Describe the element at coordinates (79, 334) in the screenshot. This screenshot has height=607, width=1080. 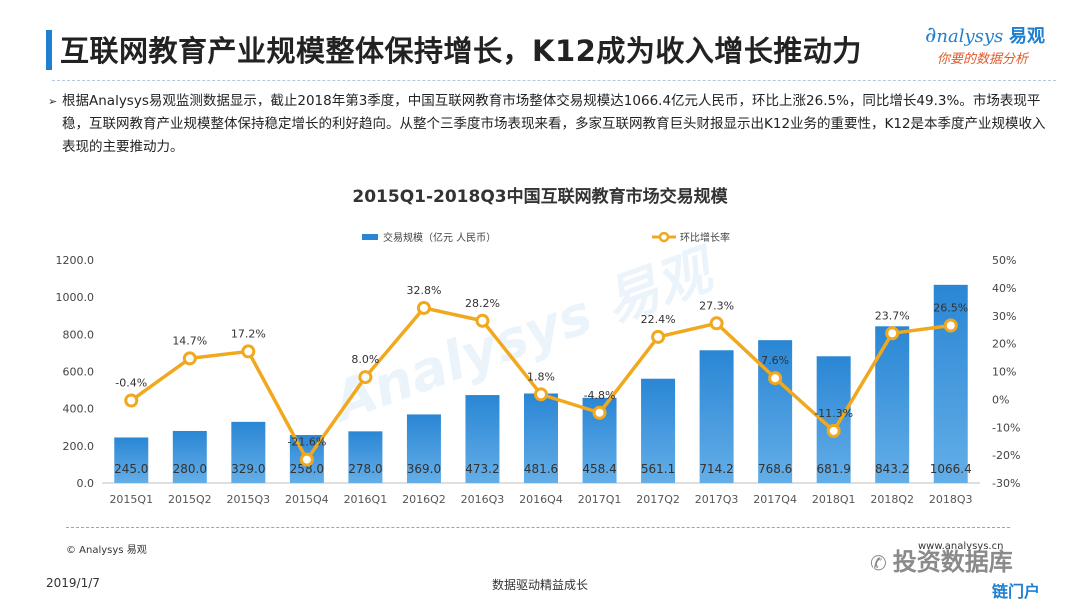
I see `y-left-tick-label: 800.0` at that location.